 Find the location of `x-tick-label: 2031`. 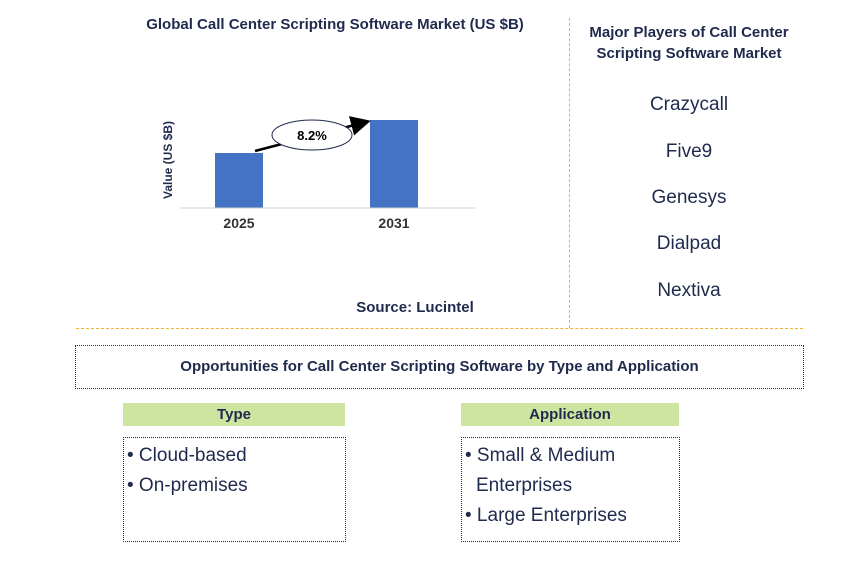

x-tick-label: 2031 is located at coordinates (393, 223).